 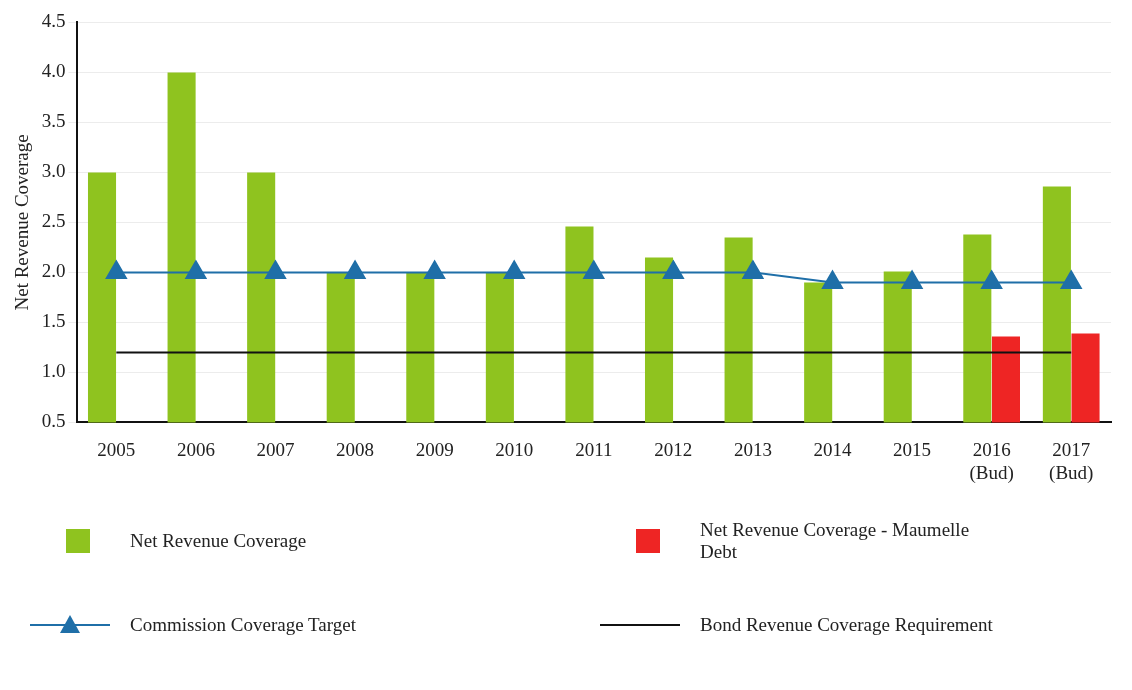 I want to click on y-tick-label: 4.0, so click(x=53, y=71).